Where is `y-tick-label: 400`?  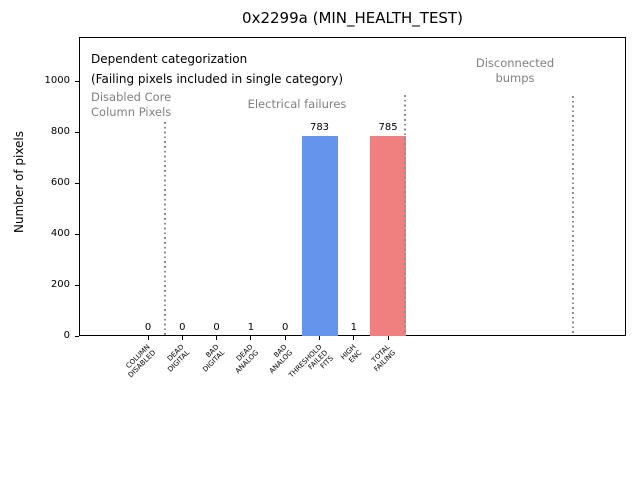 y-tick-label: 400 is located at coordinates (60, 233).